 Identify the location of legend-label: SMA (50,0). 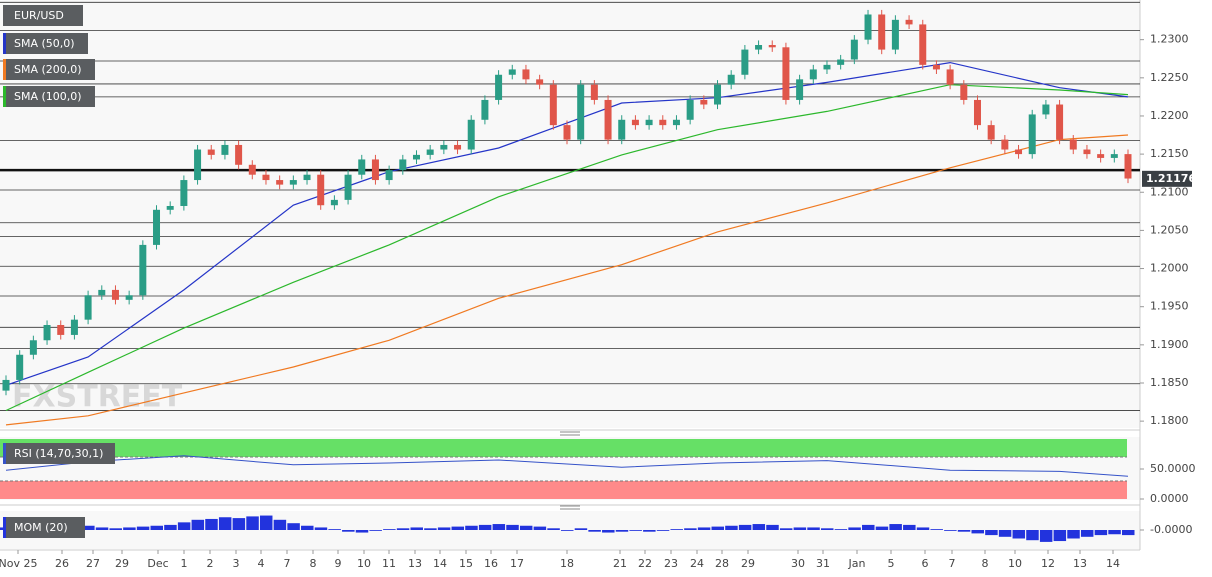
(44, 43).